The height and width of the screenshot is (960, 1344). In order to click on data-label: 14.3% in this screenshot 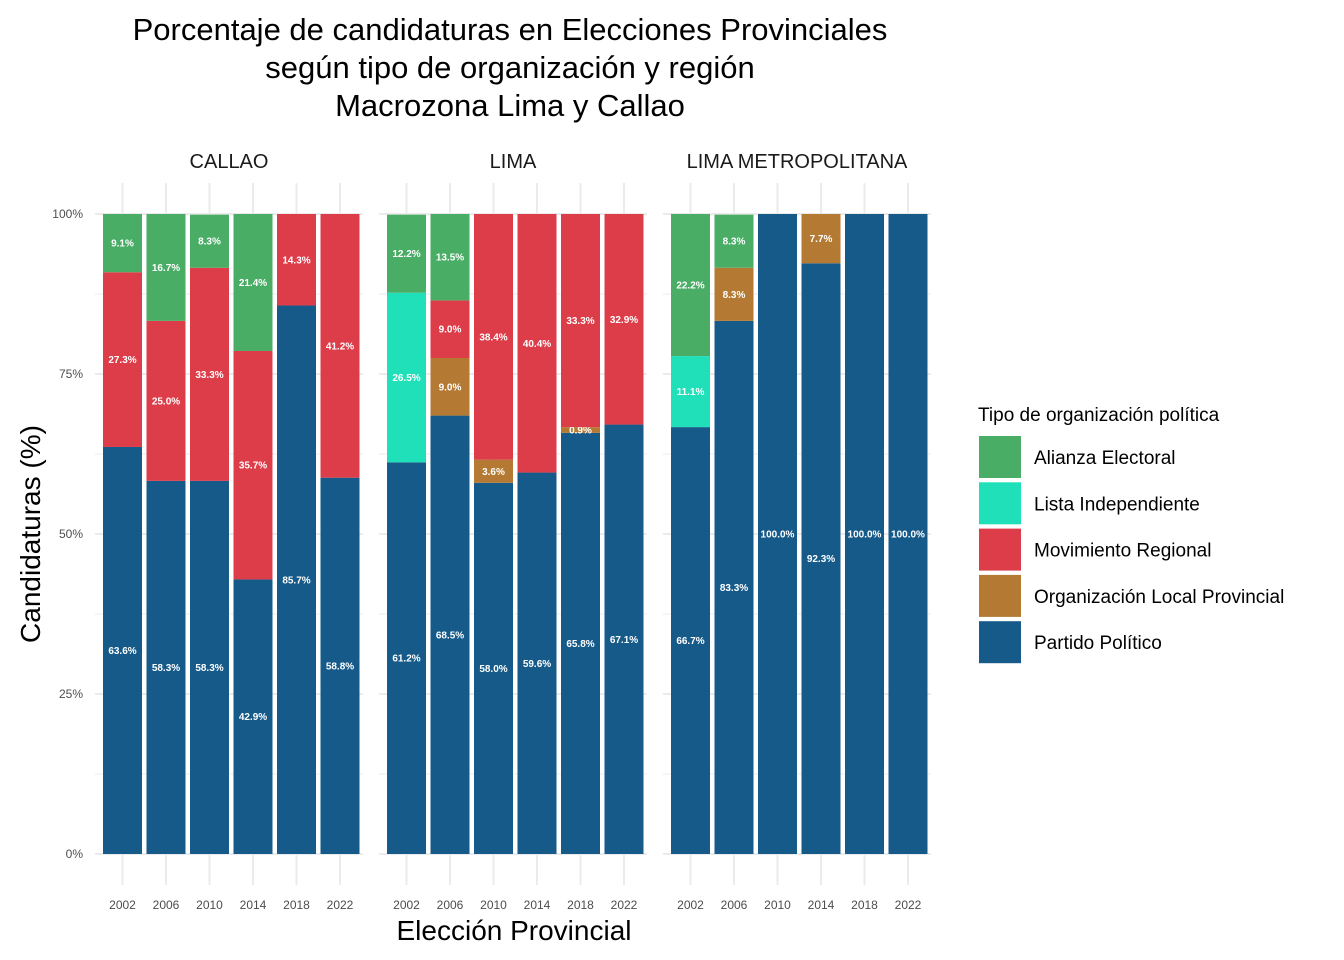, I will do `click(296, 260)`.